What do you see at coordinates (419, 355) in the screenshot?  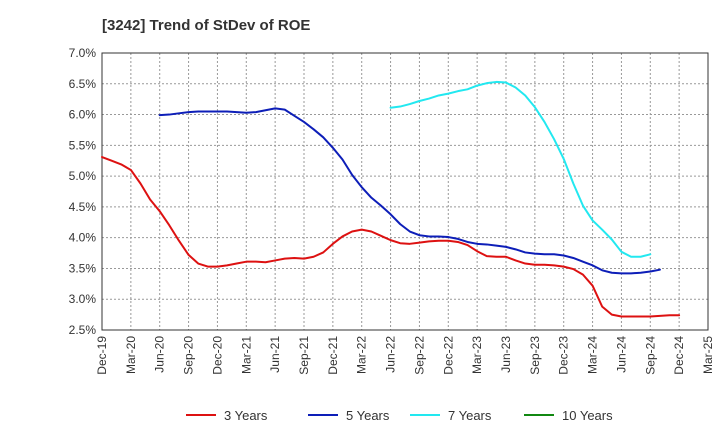 I see `x-tick-label: Sep-22` at bounding box center [419, 355].